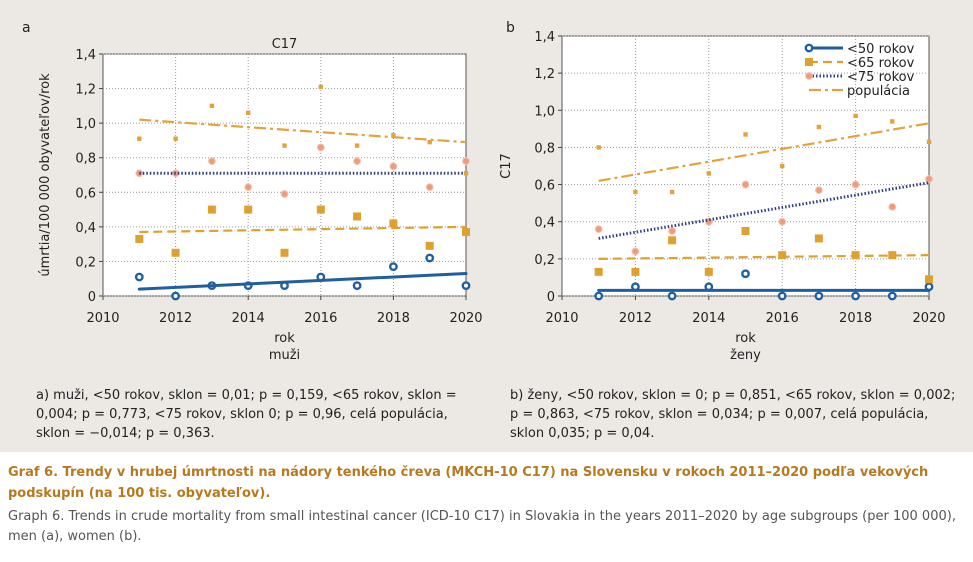 The image size is (973, 562). What do you see at coordinates (892, 121) in the screenshot?
I see `women-pop-point-2019` at bounding box center [892, 121].